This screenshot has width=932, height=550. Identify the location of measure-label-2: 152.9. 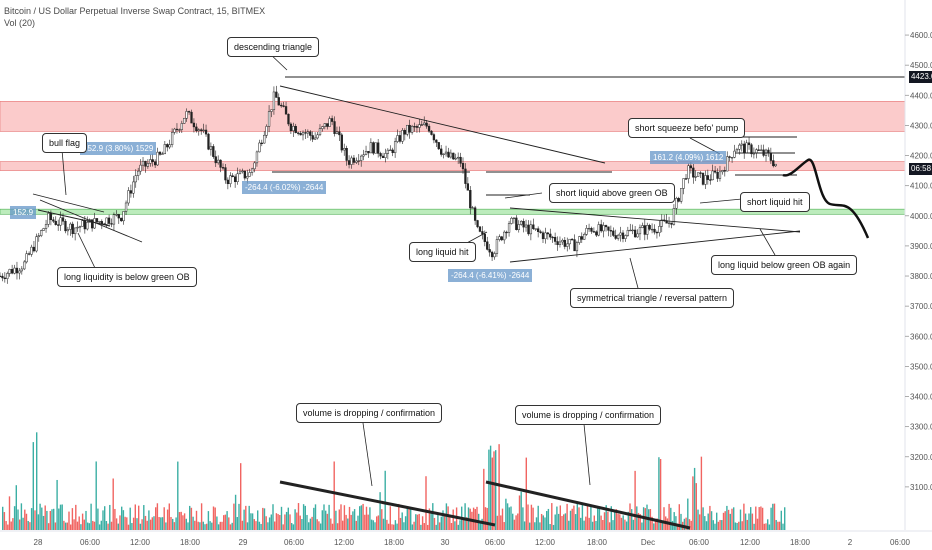
(23, 212).